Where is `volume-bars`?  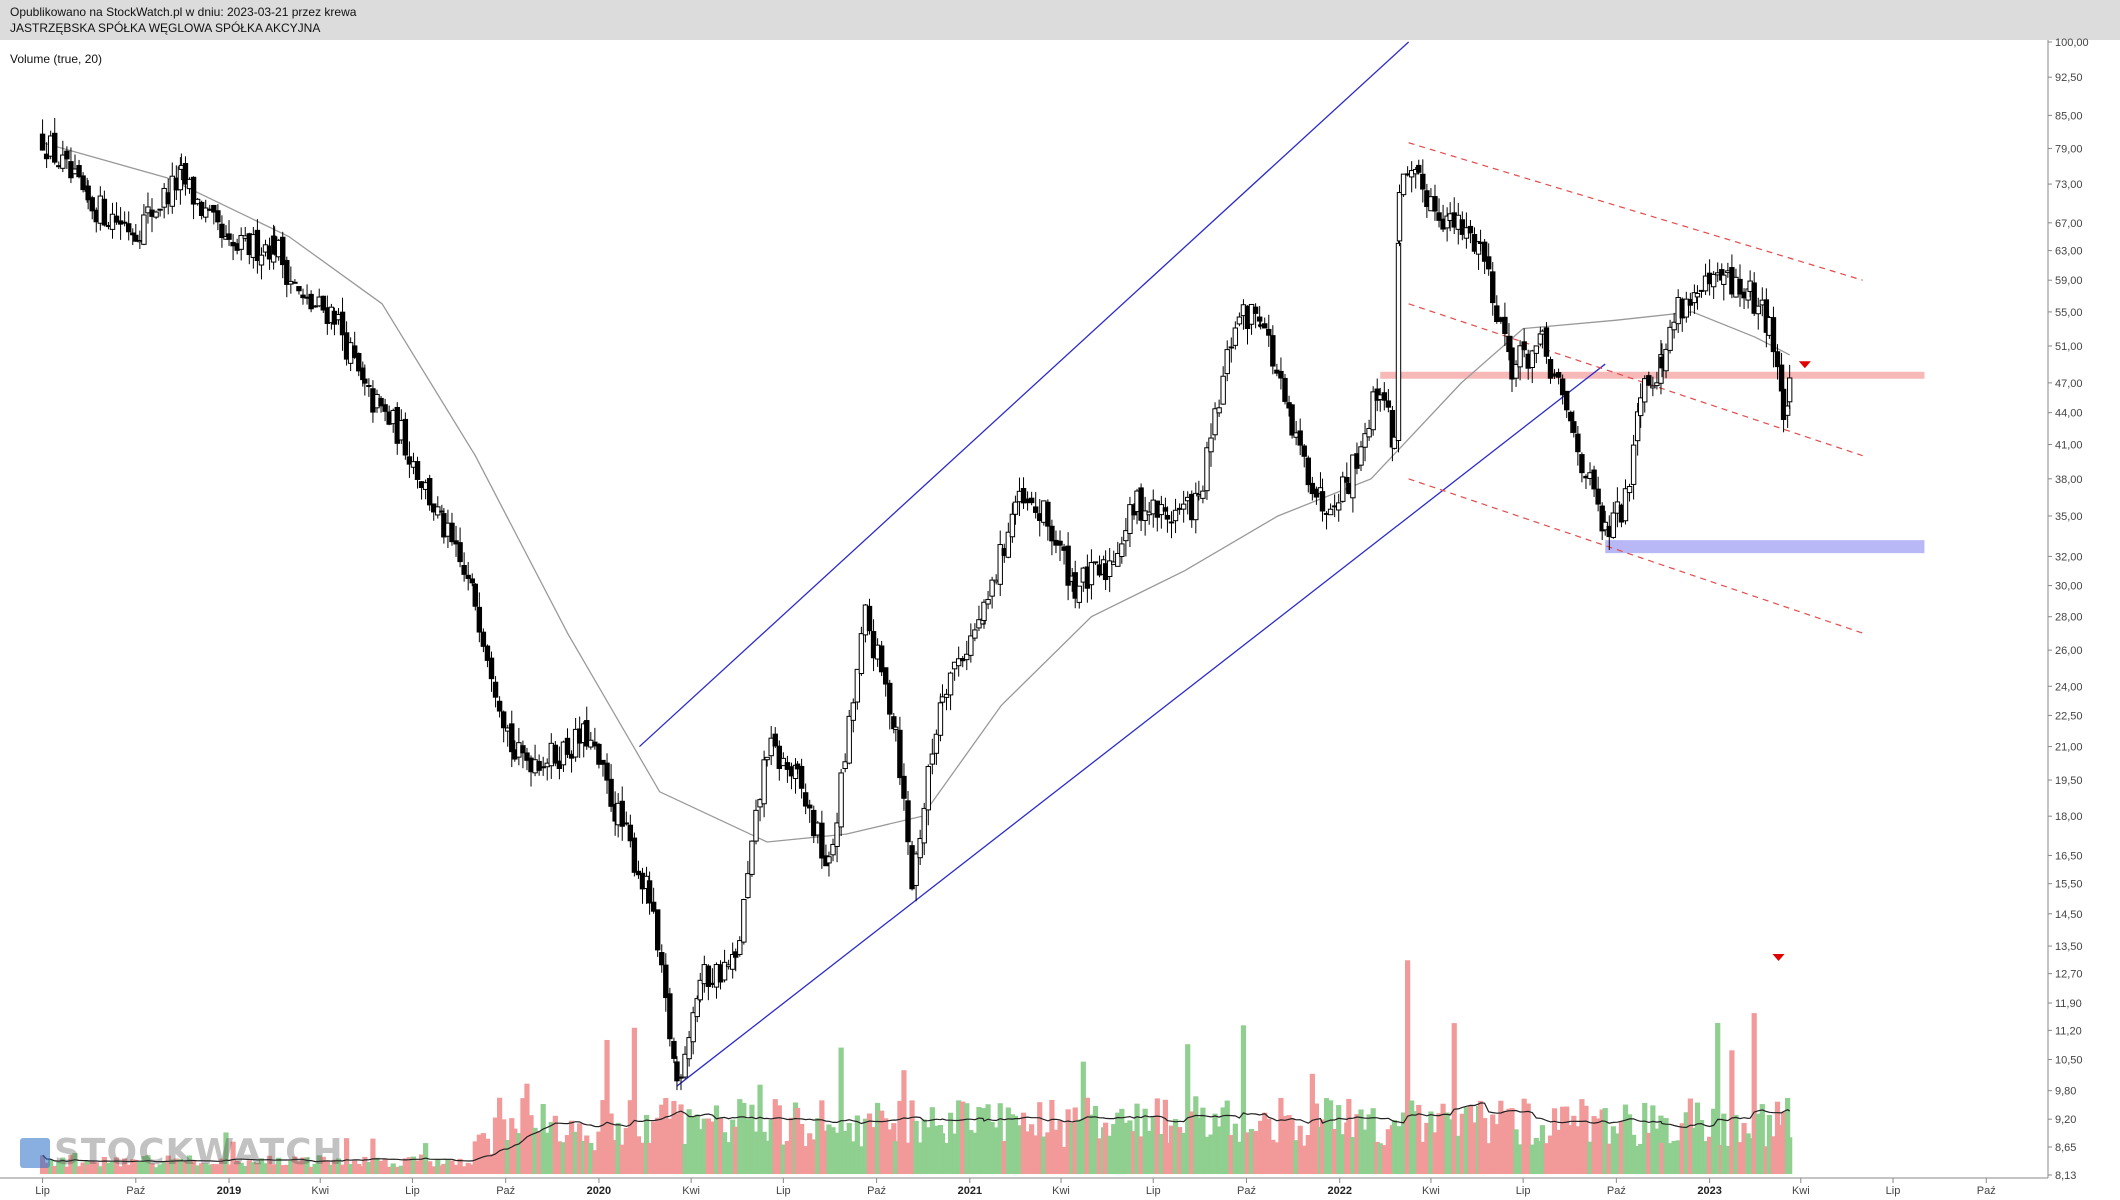
volume-bars is located at coordinates (916, 1067).